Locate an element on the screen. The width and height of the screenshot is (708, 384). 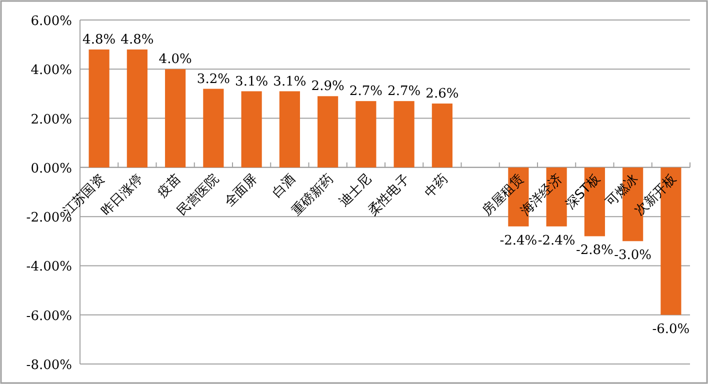
x-tick-label: 深ST板 is located at coordinates (583, 192).